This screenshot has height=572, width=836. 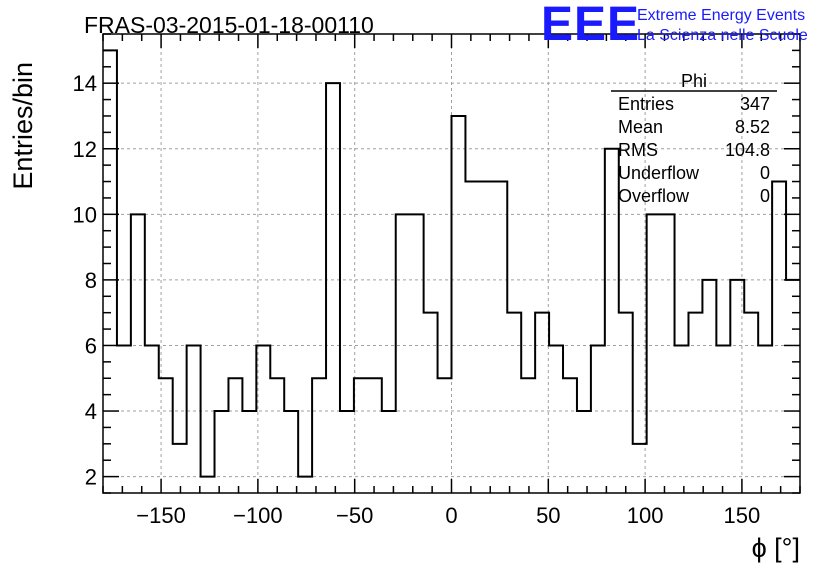 What do you see at coordinates (659, 173) in the screenshot?
I see `stats-label: Underflow` at bounding box center [659, 173].